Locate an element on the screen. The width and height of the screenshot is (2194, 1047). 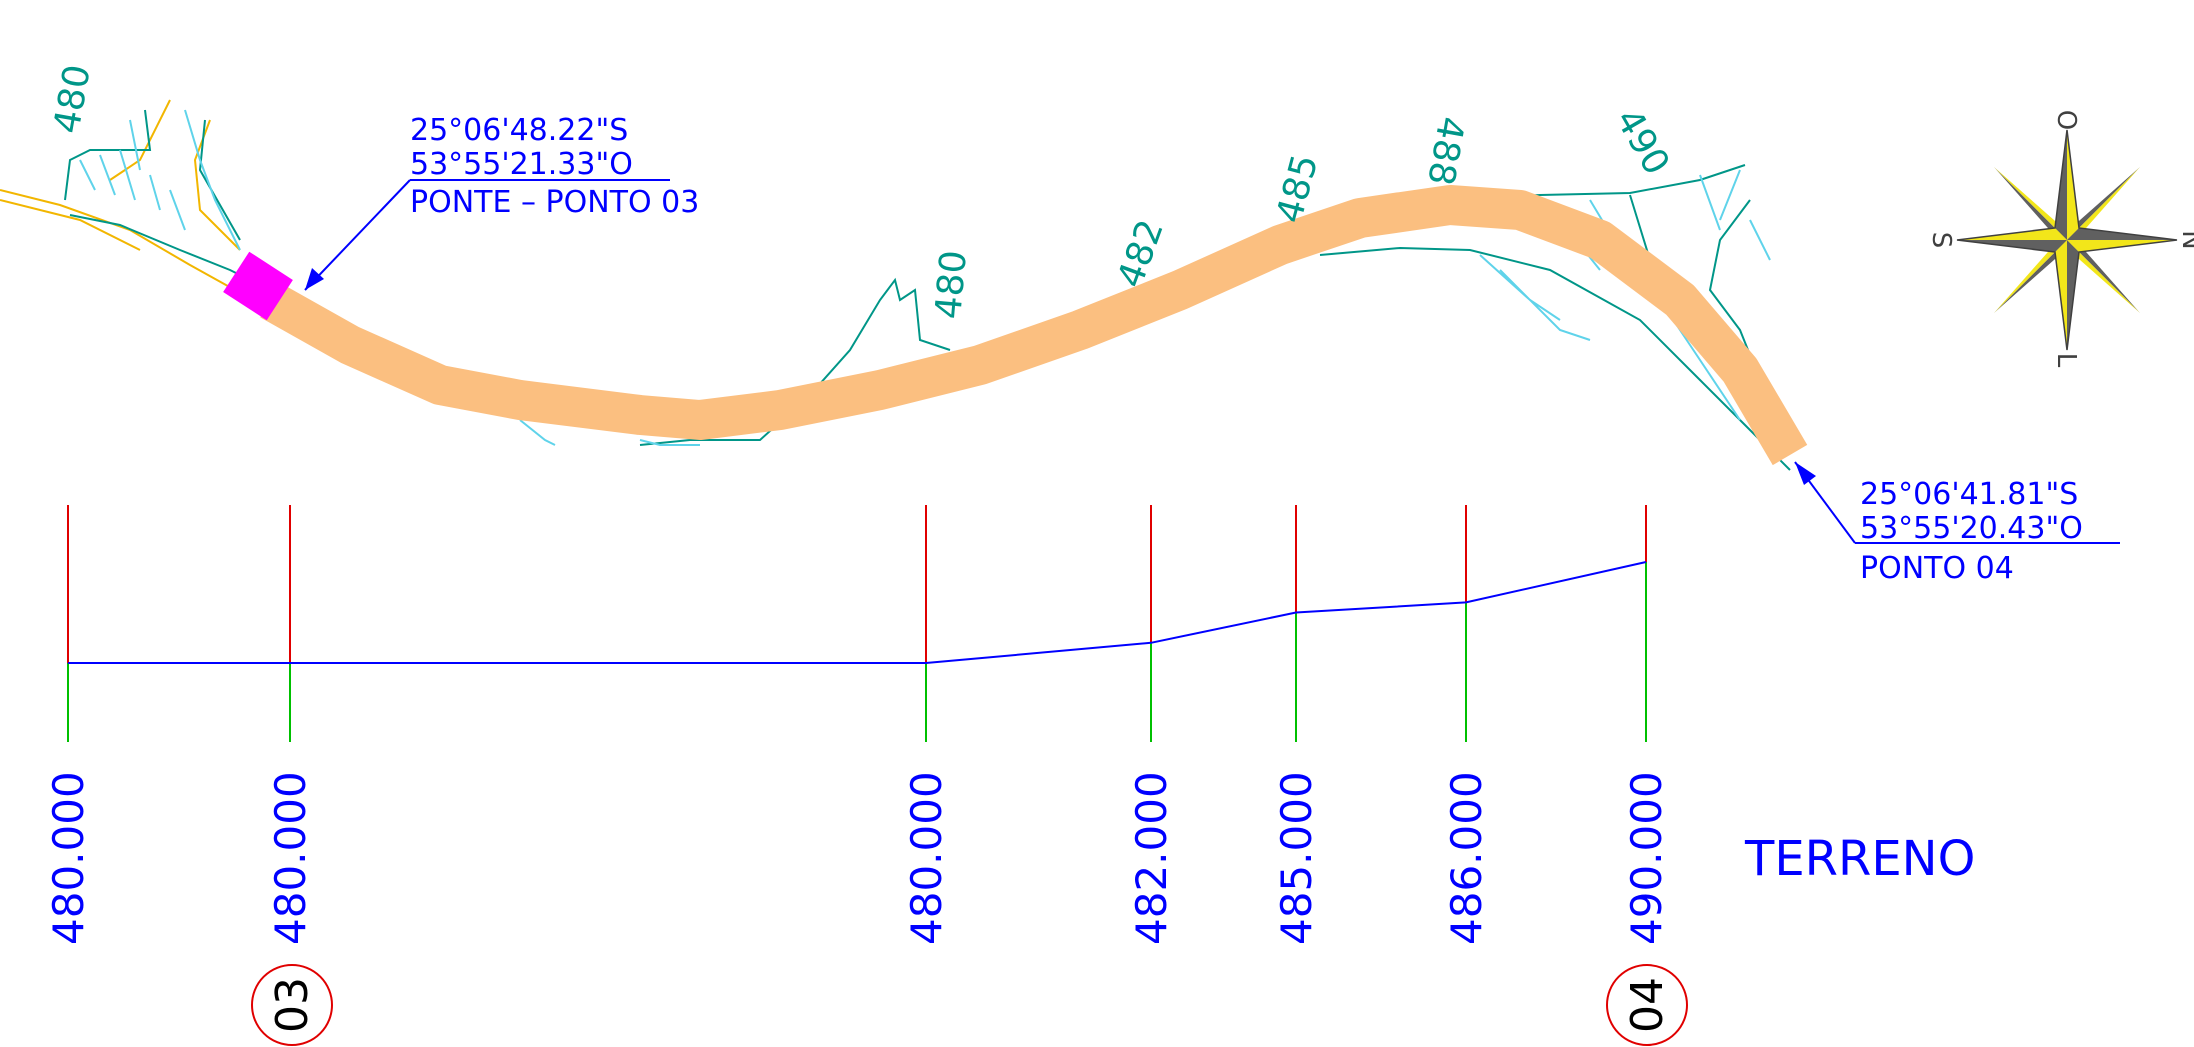
point-marker-04: 04 is located at coordinates (1647, 1005).